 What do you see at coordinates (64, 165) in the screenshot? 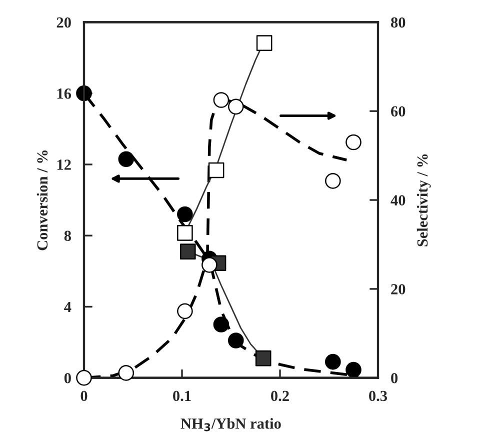
I see `y-tick-label: 12` at bounding box center [64, 165].